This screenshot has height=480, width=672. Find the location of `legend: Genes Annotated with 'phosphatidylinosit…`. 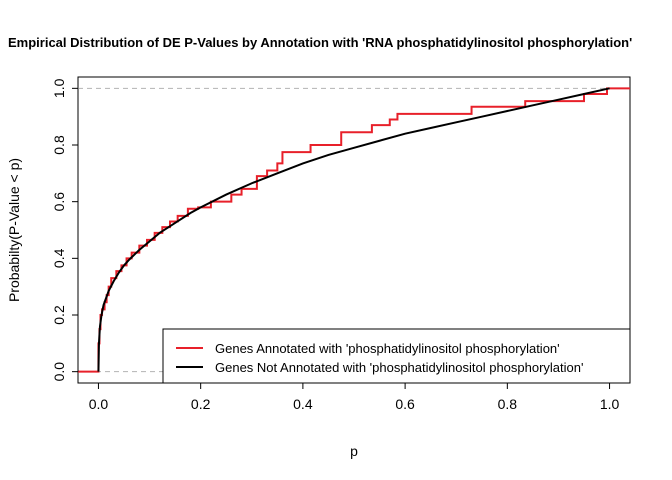

legend: Genes Annotated with 'phosphatidylinosit… is located at coordinates (396, 356).